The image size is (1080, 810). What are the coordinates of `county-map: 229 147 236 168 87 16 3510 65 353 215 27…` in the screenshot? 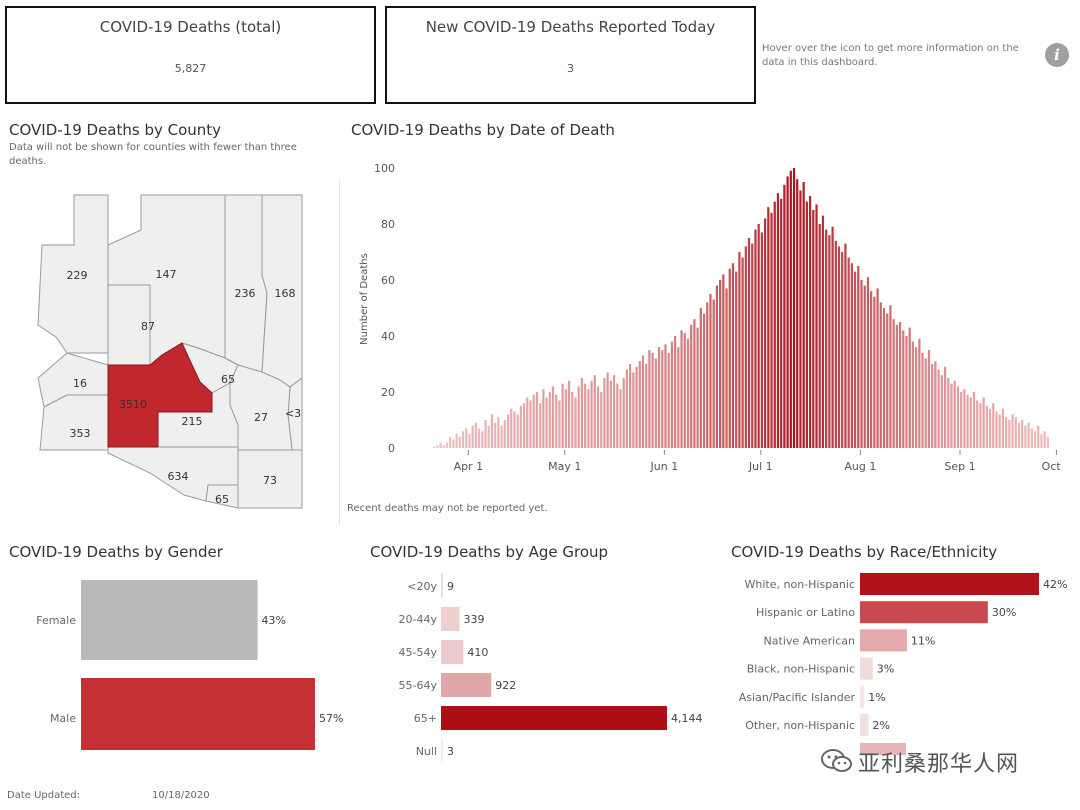 It's located at (170, 347).